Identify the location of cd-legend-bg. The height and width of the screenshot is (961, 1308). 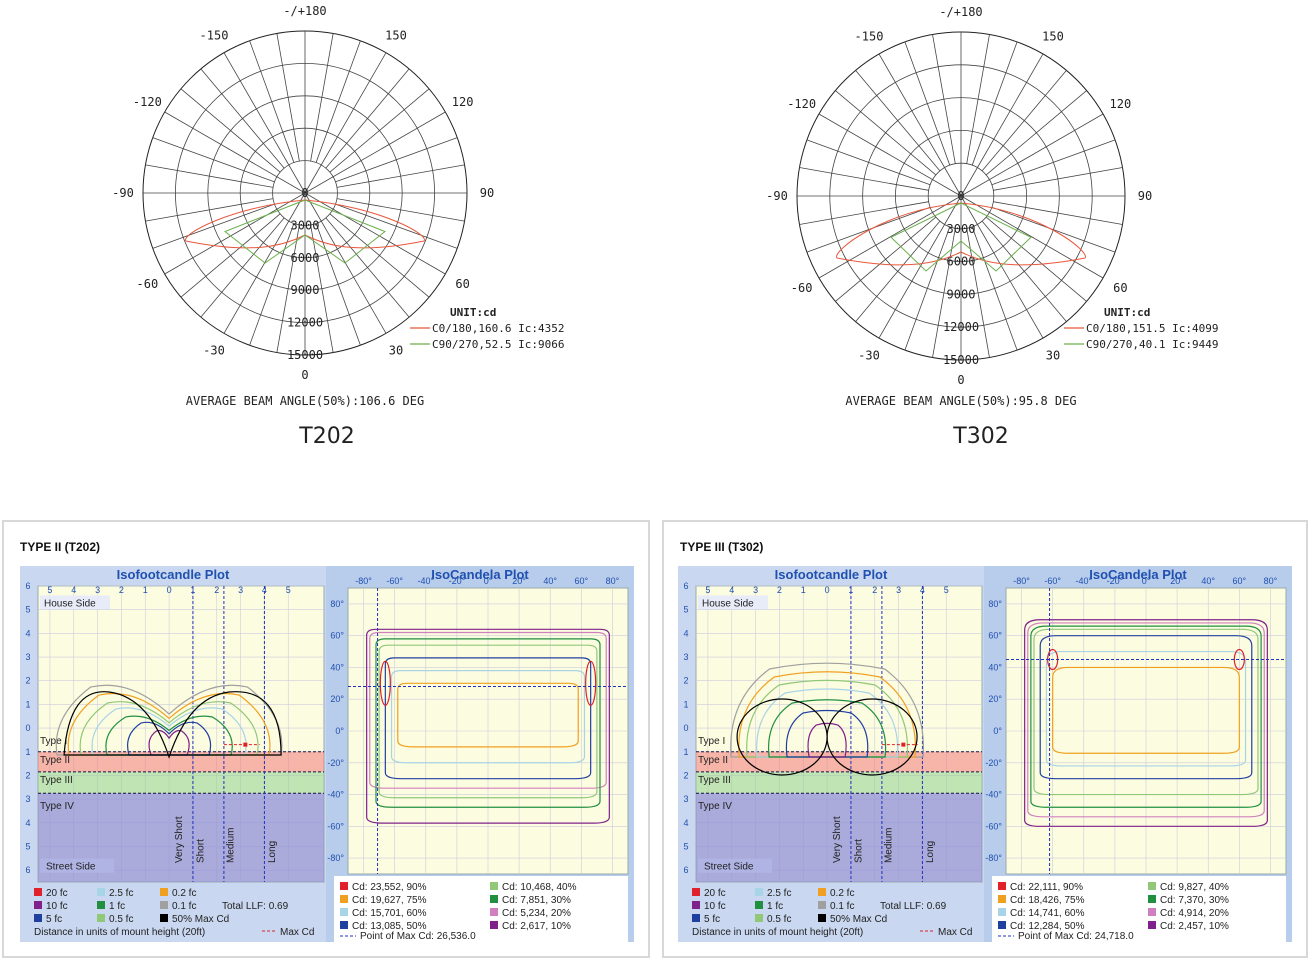
(481, 909).